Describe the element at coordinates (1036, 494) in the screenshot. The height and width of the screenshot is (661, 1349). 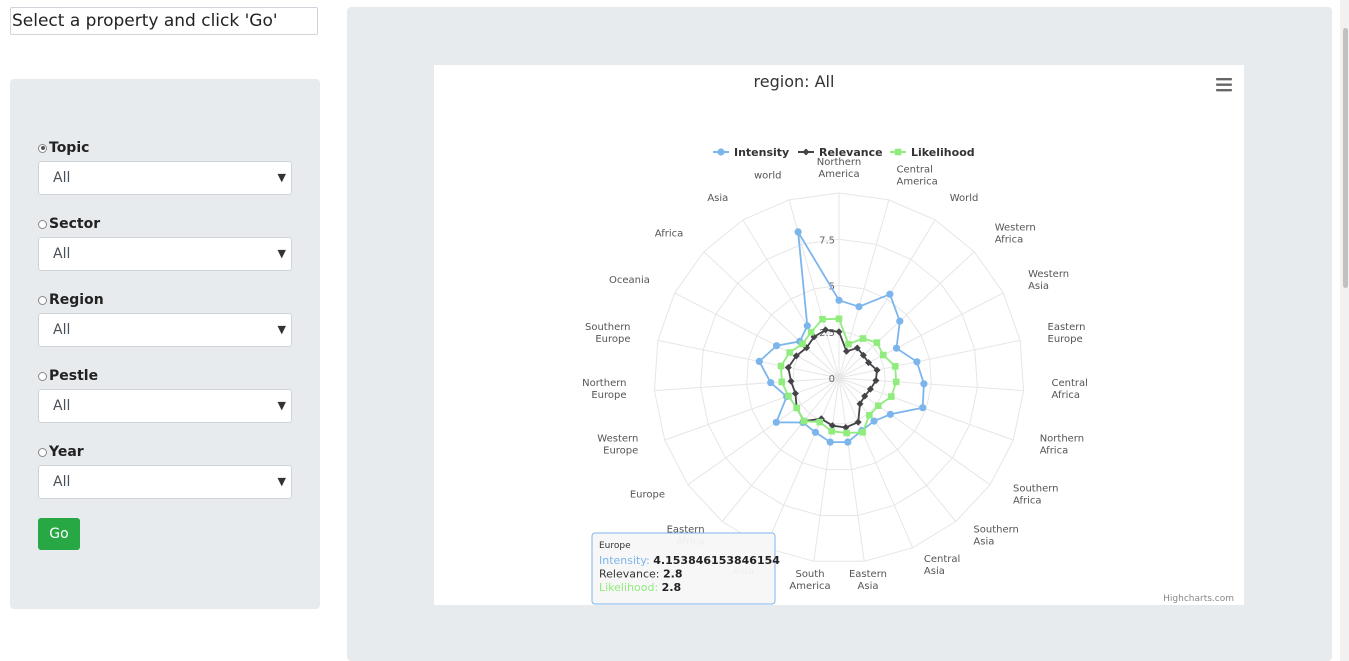
I see `category-label: Southern Africa` at that location.